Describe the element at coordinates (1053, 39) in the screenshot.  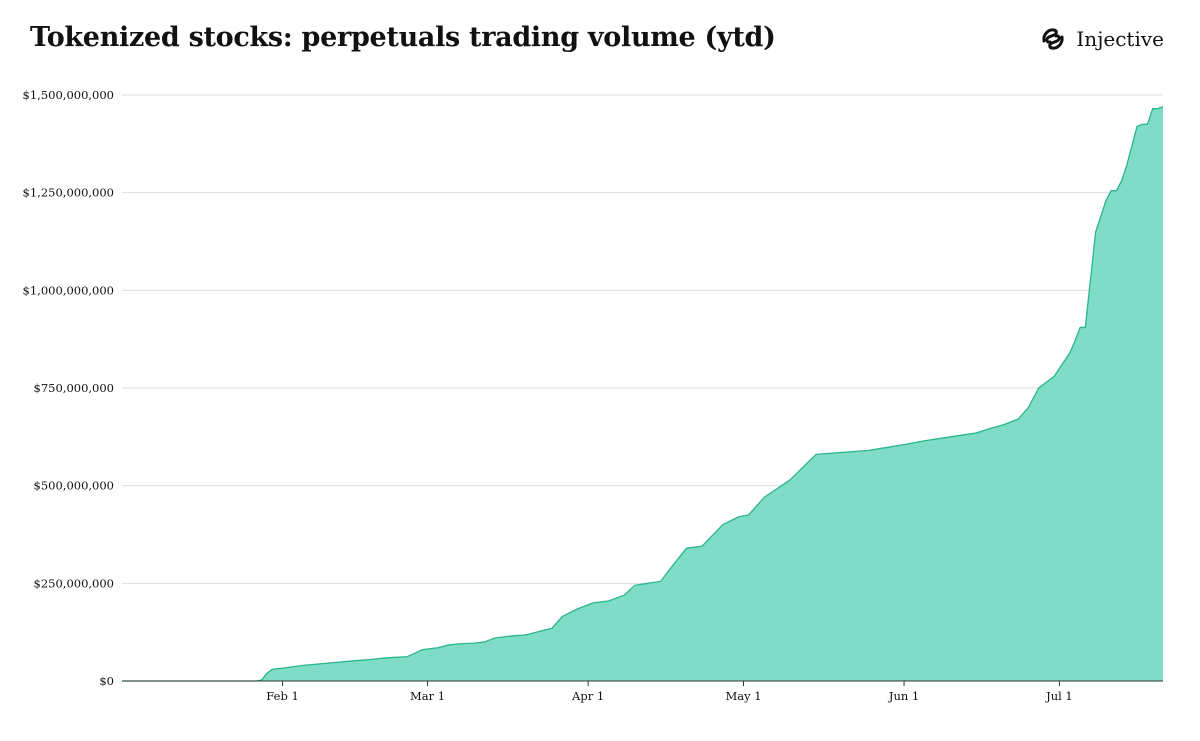
I see `injective-logo-icon` at that location.